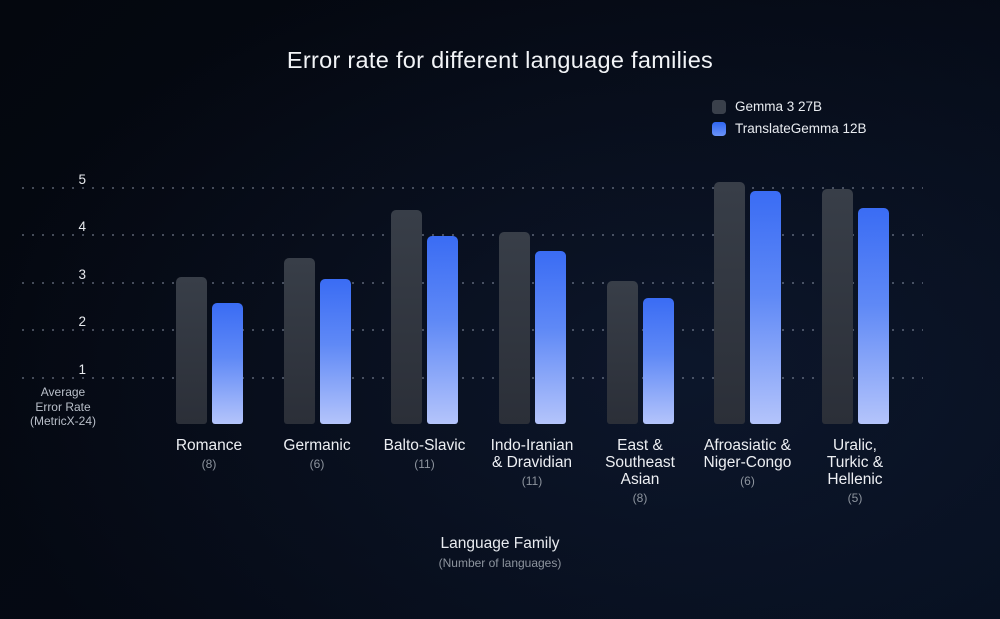 The height and width of the screenshot is (619, 1000). Describe the element at coordinates (82, 369) in the screenshot. I see `y-tick-label-1: 1` at that location.